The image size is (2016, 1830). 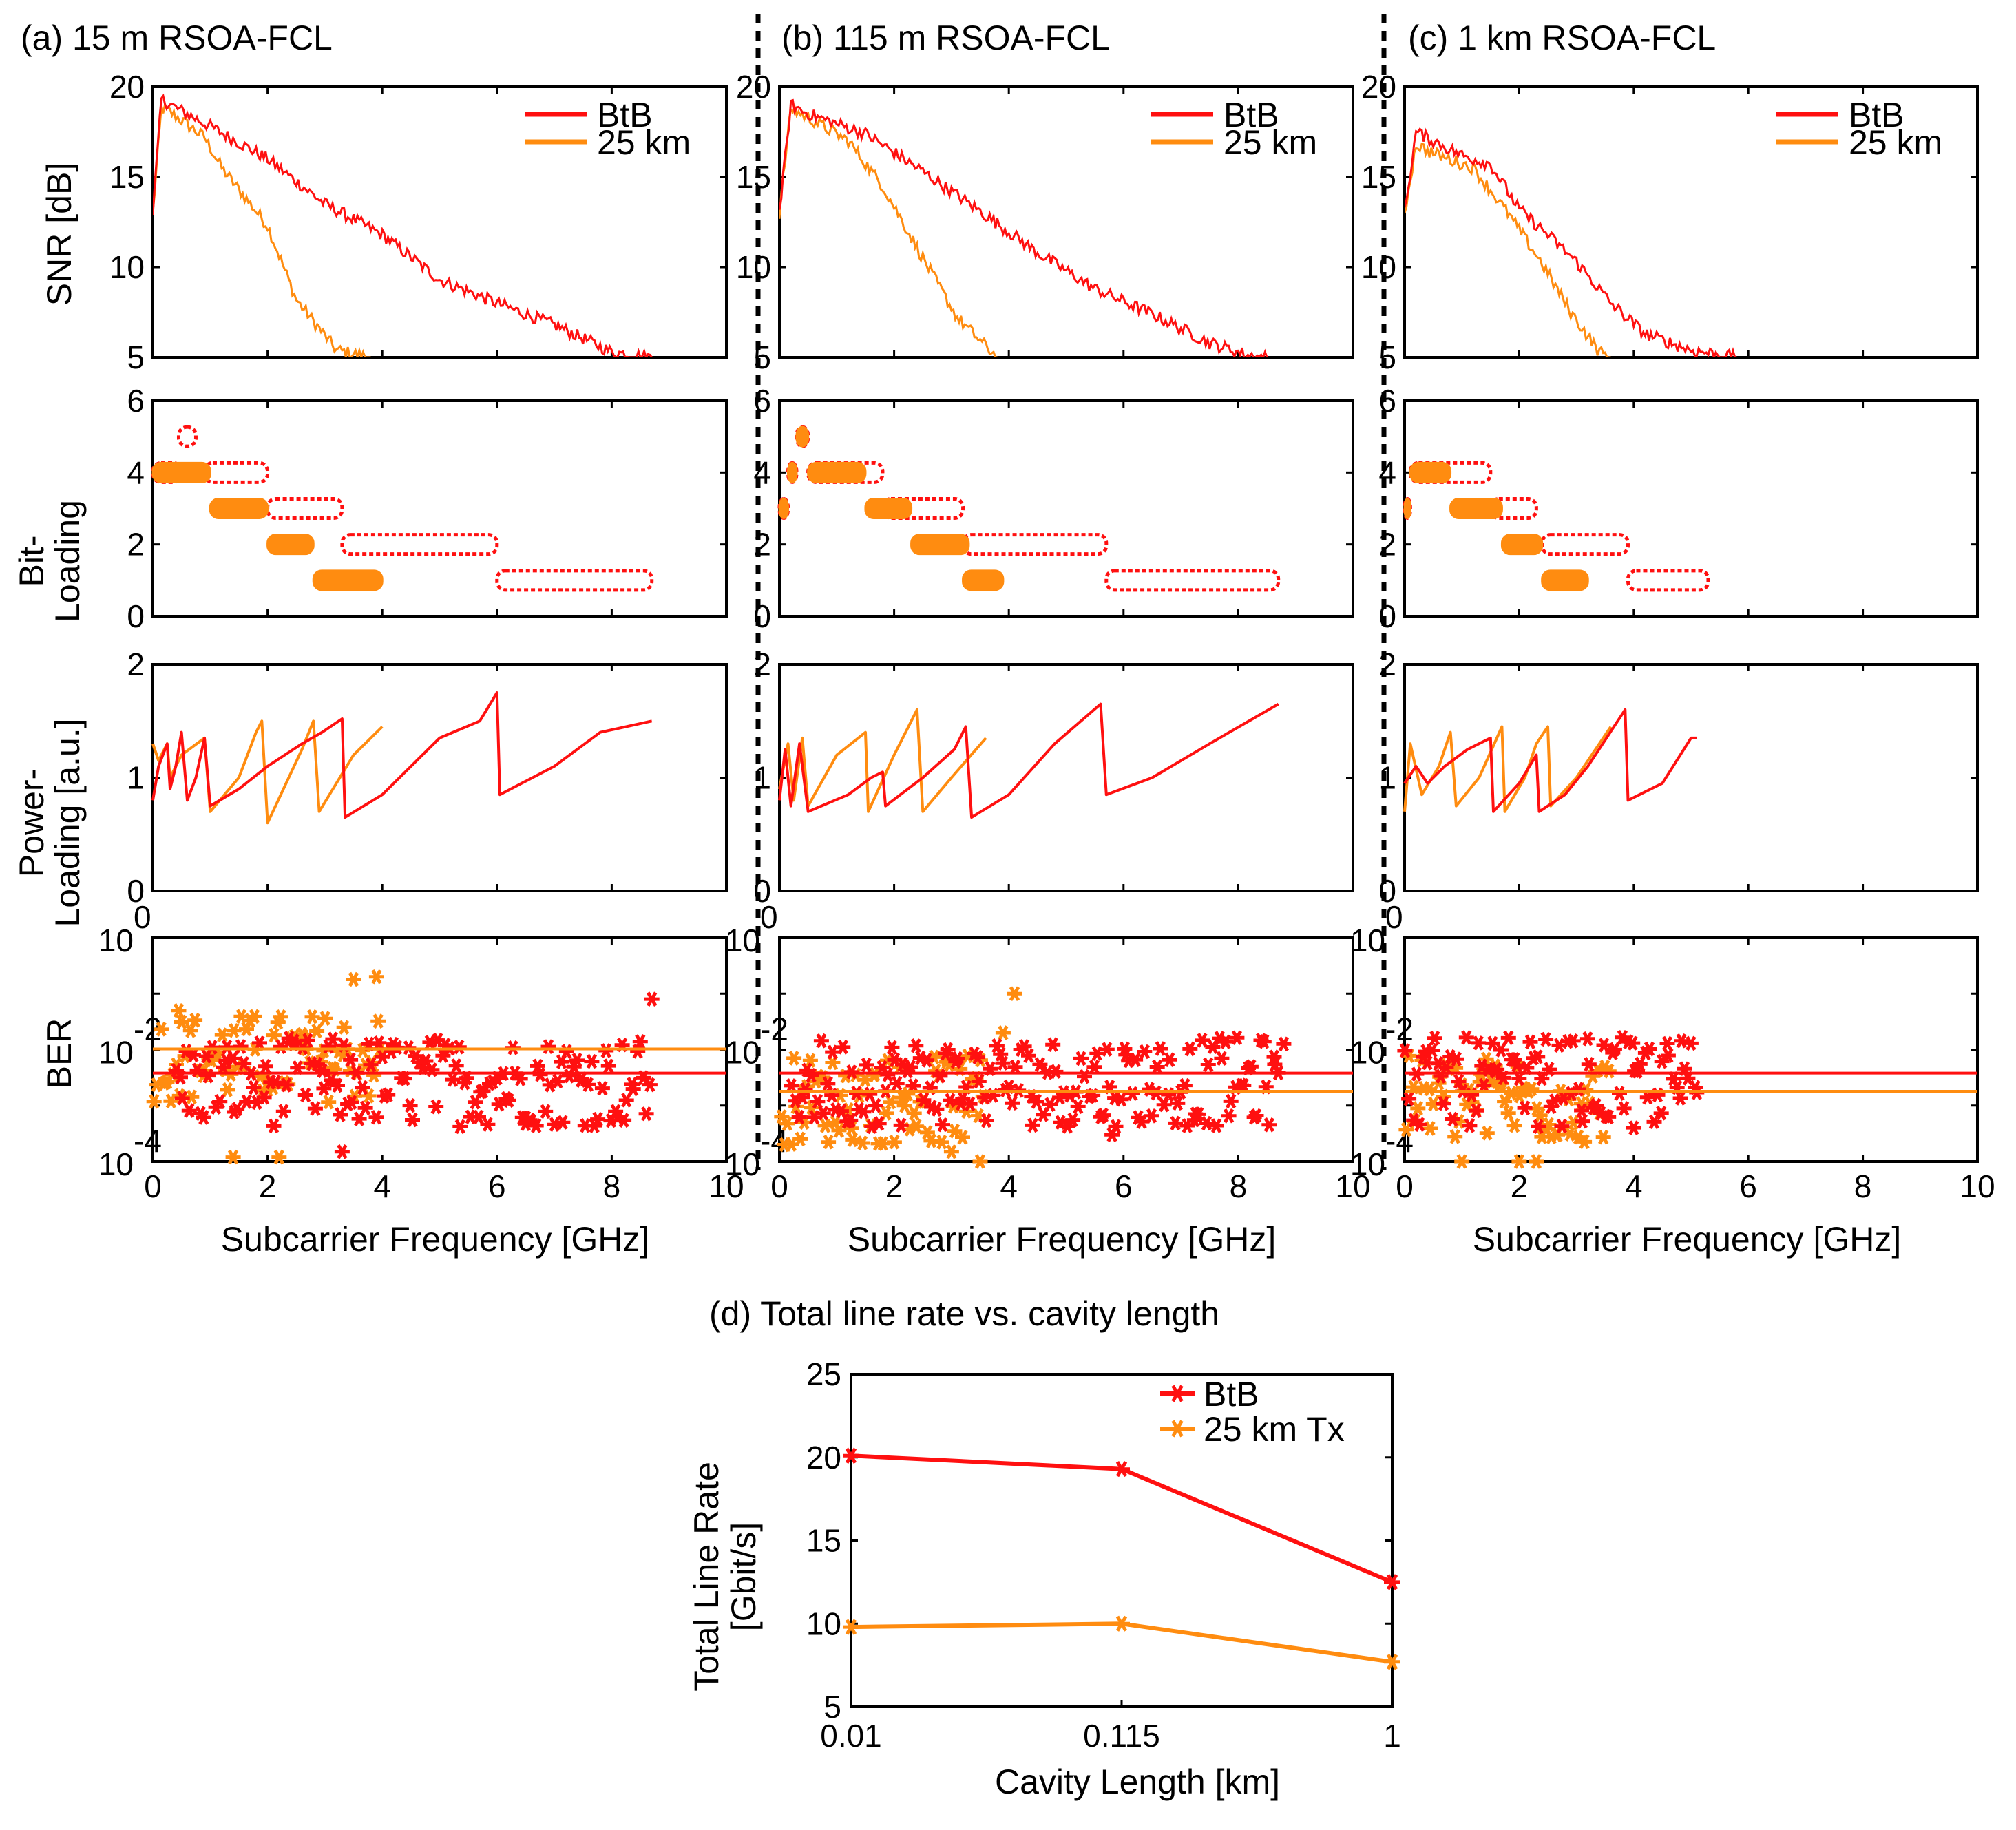 What do you see at coordinates (964, 1313) in the screenshot?
I see `panel-d-title: (d) Total line rate vs. cavity length` at bounding box center [964, 1313].